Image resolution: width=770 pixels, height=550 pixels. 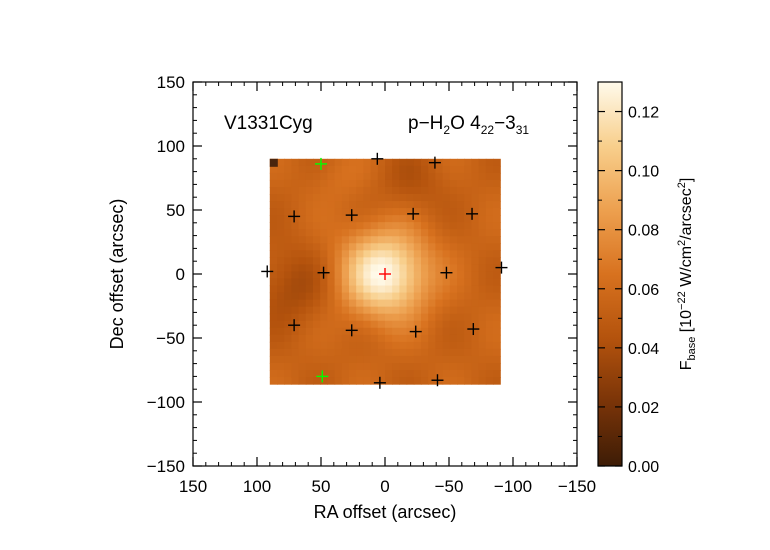 What do you see at coordinates (687, 274) in the screenshot?
I see `colorbar-title: Fbase [10−22 W/cm2/arcsec2]` at bounding box center [687, 274].